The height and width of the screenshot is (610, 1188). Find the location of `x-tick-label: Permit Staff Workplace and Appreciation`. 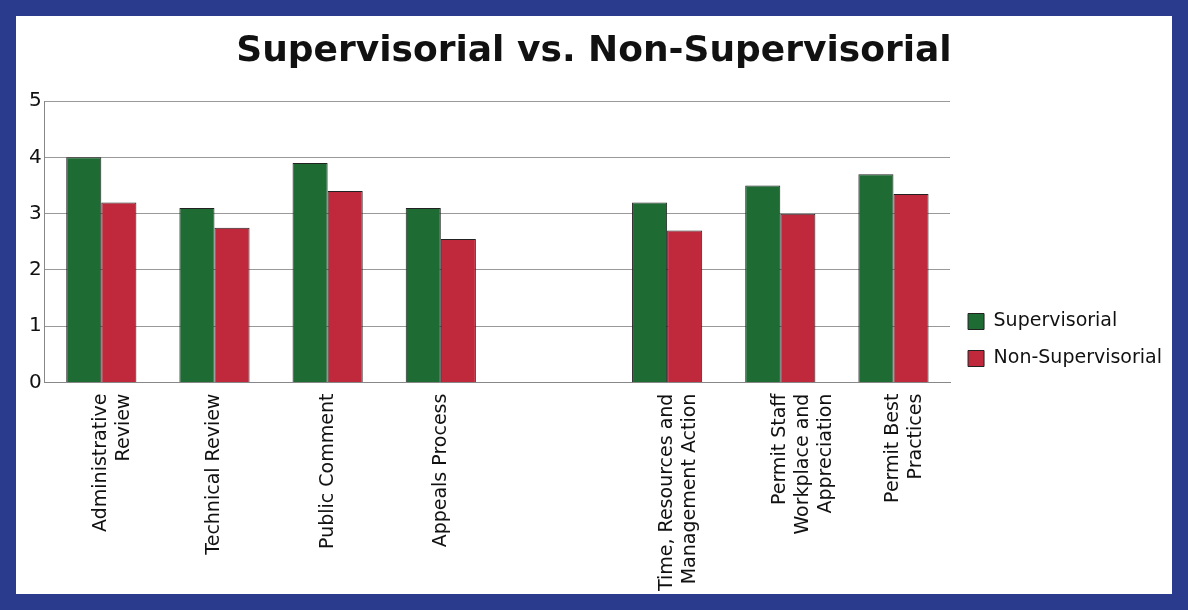

x-tick-label: Permit Staff Workplace and Appreciation is located at coordinates (801, 463).